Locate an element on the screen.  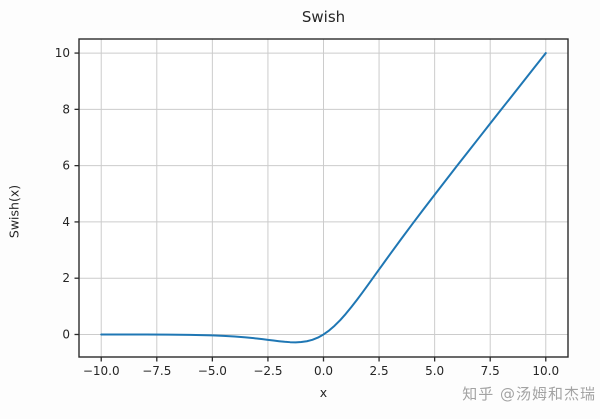
y-tick-label: 4 is located at coordinates (66, 222).